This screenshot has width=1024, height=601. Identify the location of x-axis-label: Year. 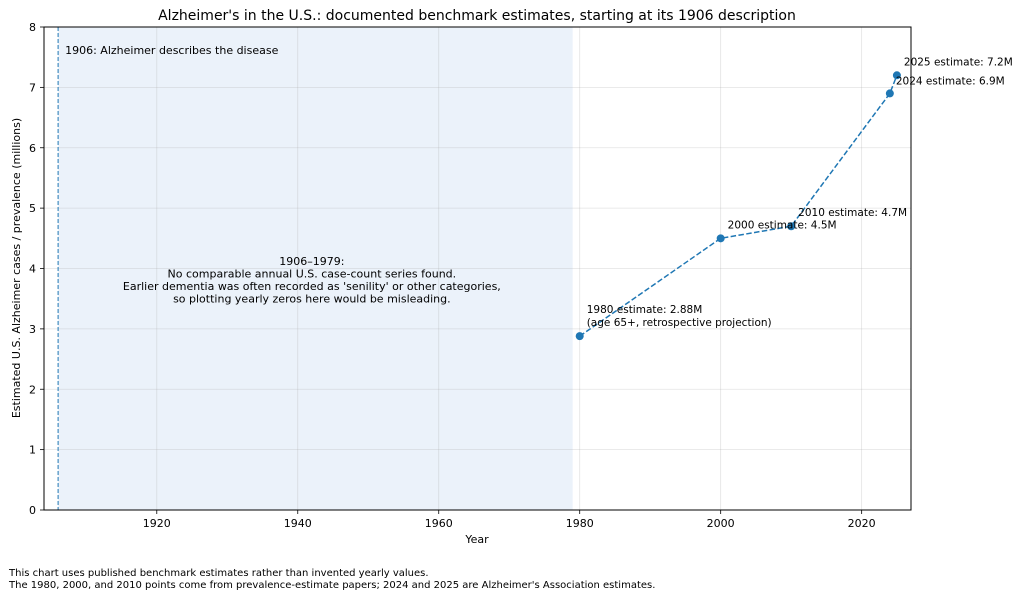
(476, 539).